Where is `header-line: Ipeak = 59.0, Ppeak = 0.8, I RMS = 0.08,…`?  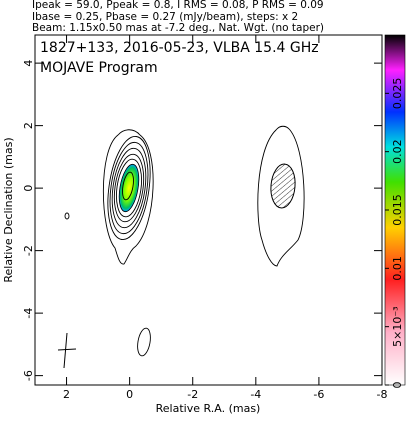
header-line: Ipeak = 59.0, Ppeak = 0.8, I RMS = 0.08,… is located at coordinates (178, 5).